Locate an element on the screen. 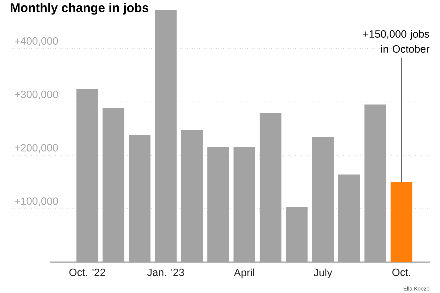  chart-title: Monthly change in jobs is located at coordinates (80, 9).